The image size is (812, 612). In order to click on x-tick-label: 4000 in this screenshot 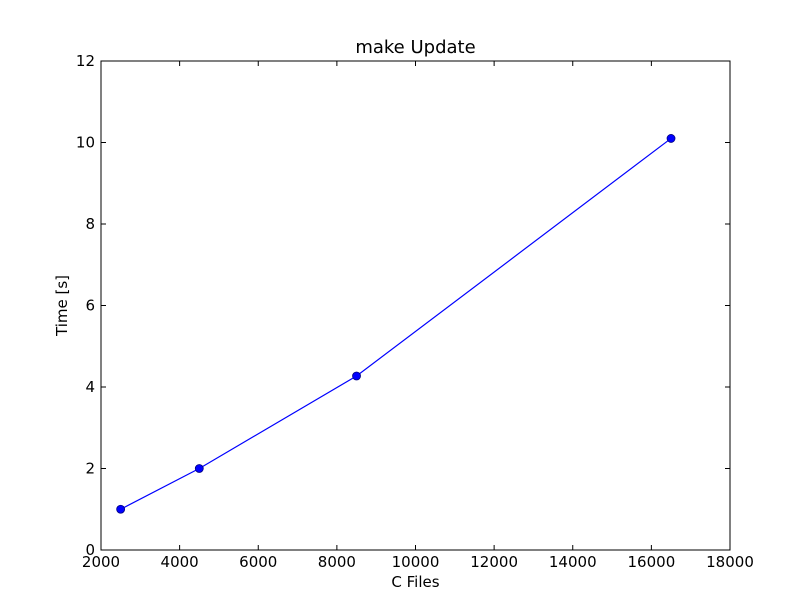, I will do `click(180, 562)`.